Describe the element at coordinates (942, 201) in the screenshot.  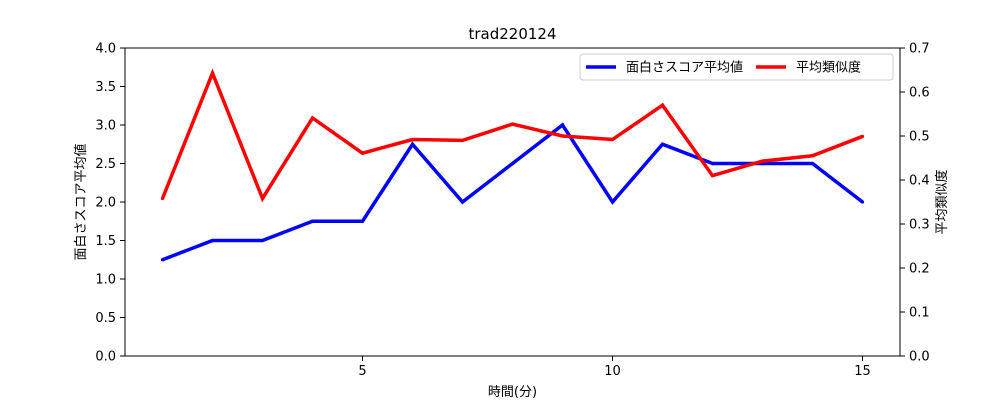
I see `y-axis-title-right: 平均類似度` at that location.